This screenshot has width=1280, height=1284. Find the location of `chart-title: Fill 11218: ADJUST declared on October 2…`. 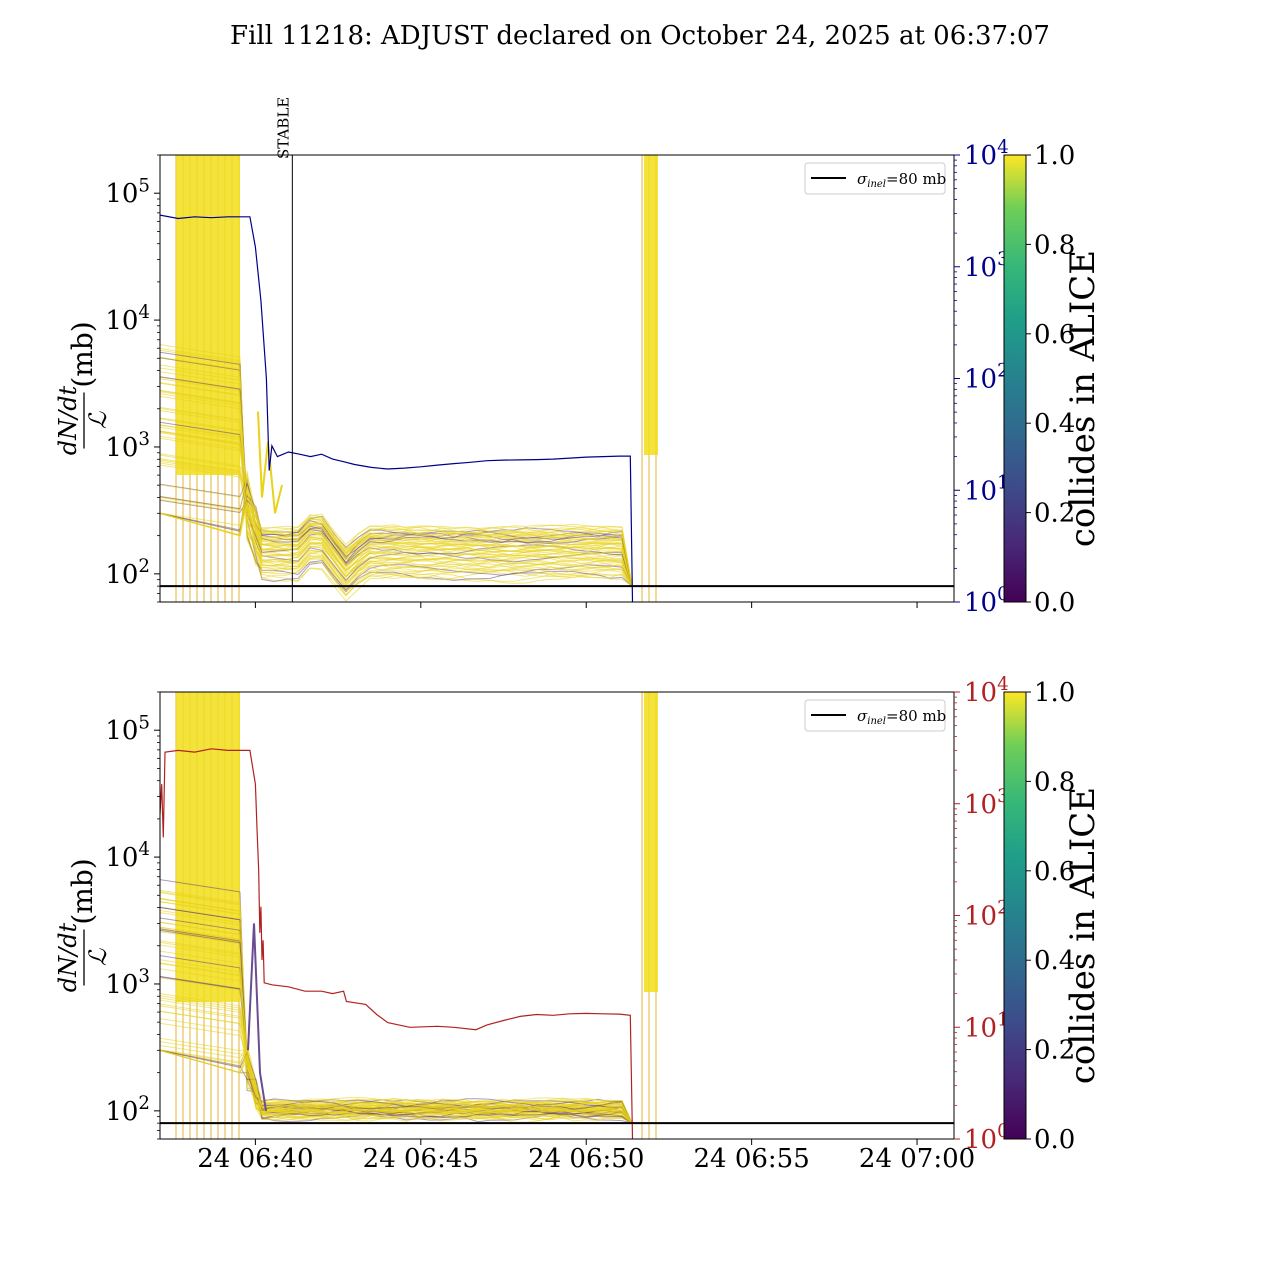

chart-title: Fill 11218: ADJUST declared on October 2… is located at coordinates (640, 36).